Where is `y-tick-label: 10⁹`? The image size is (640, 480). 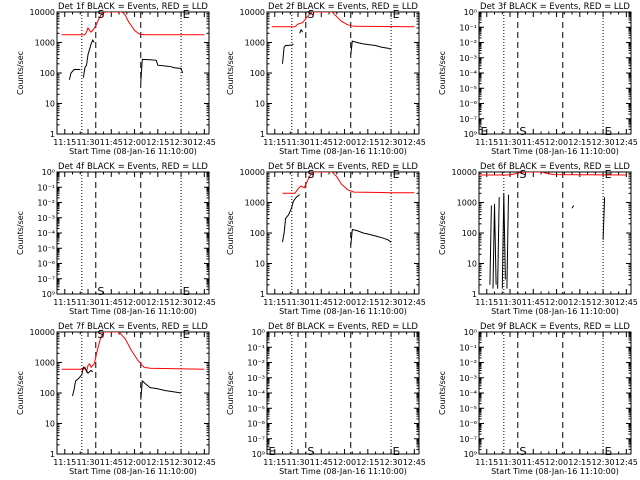 y-tick-label: 10⁹ is located at coordinates (48, 294).